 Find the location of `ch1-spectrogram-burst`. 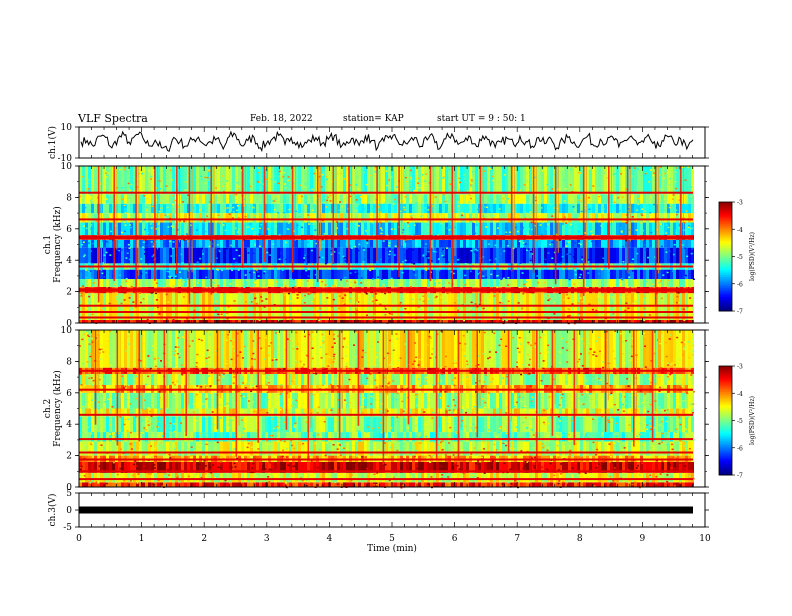

ch1-spectrogram-burst is located at coordinates (212, 230).